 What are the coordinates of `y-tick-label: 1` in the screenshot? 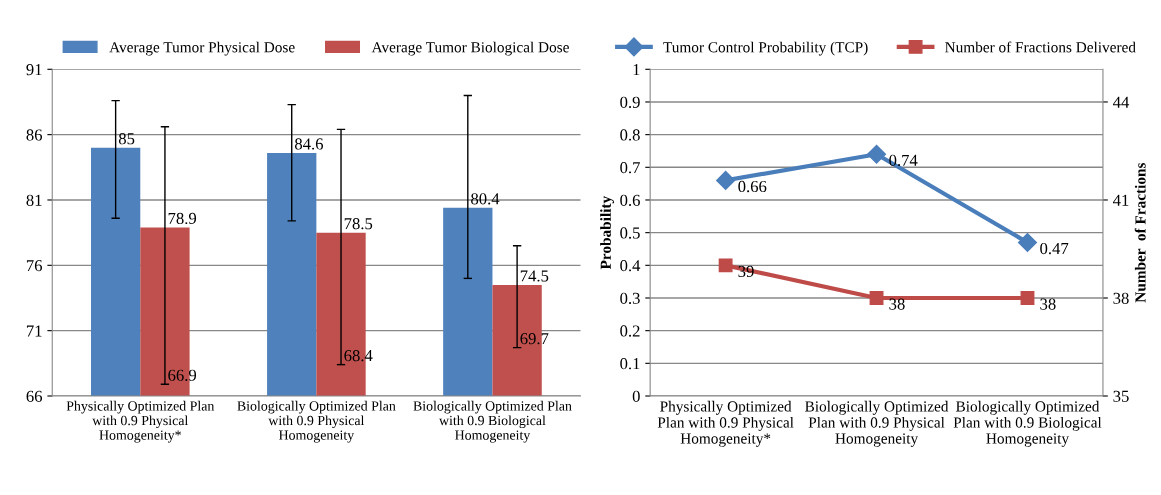 It's located at (636, 70).